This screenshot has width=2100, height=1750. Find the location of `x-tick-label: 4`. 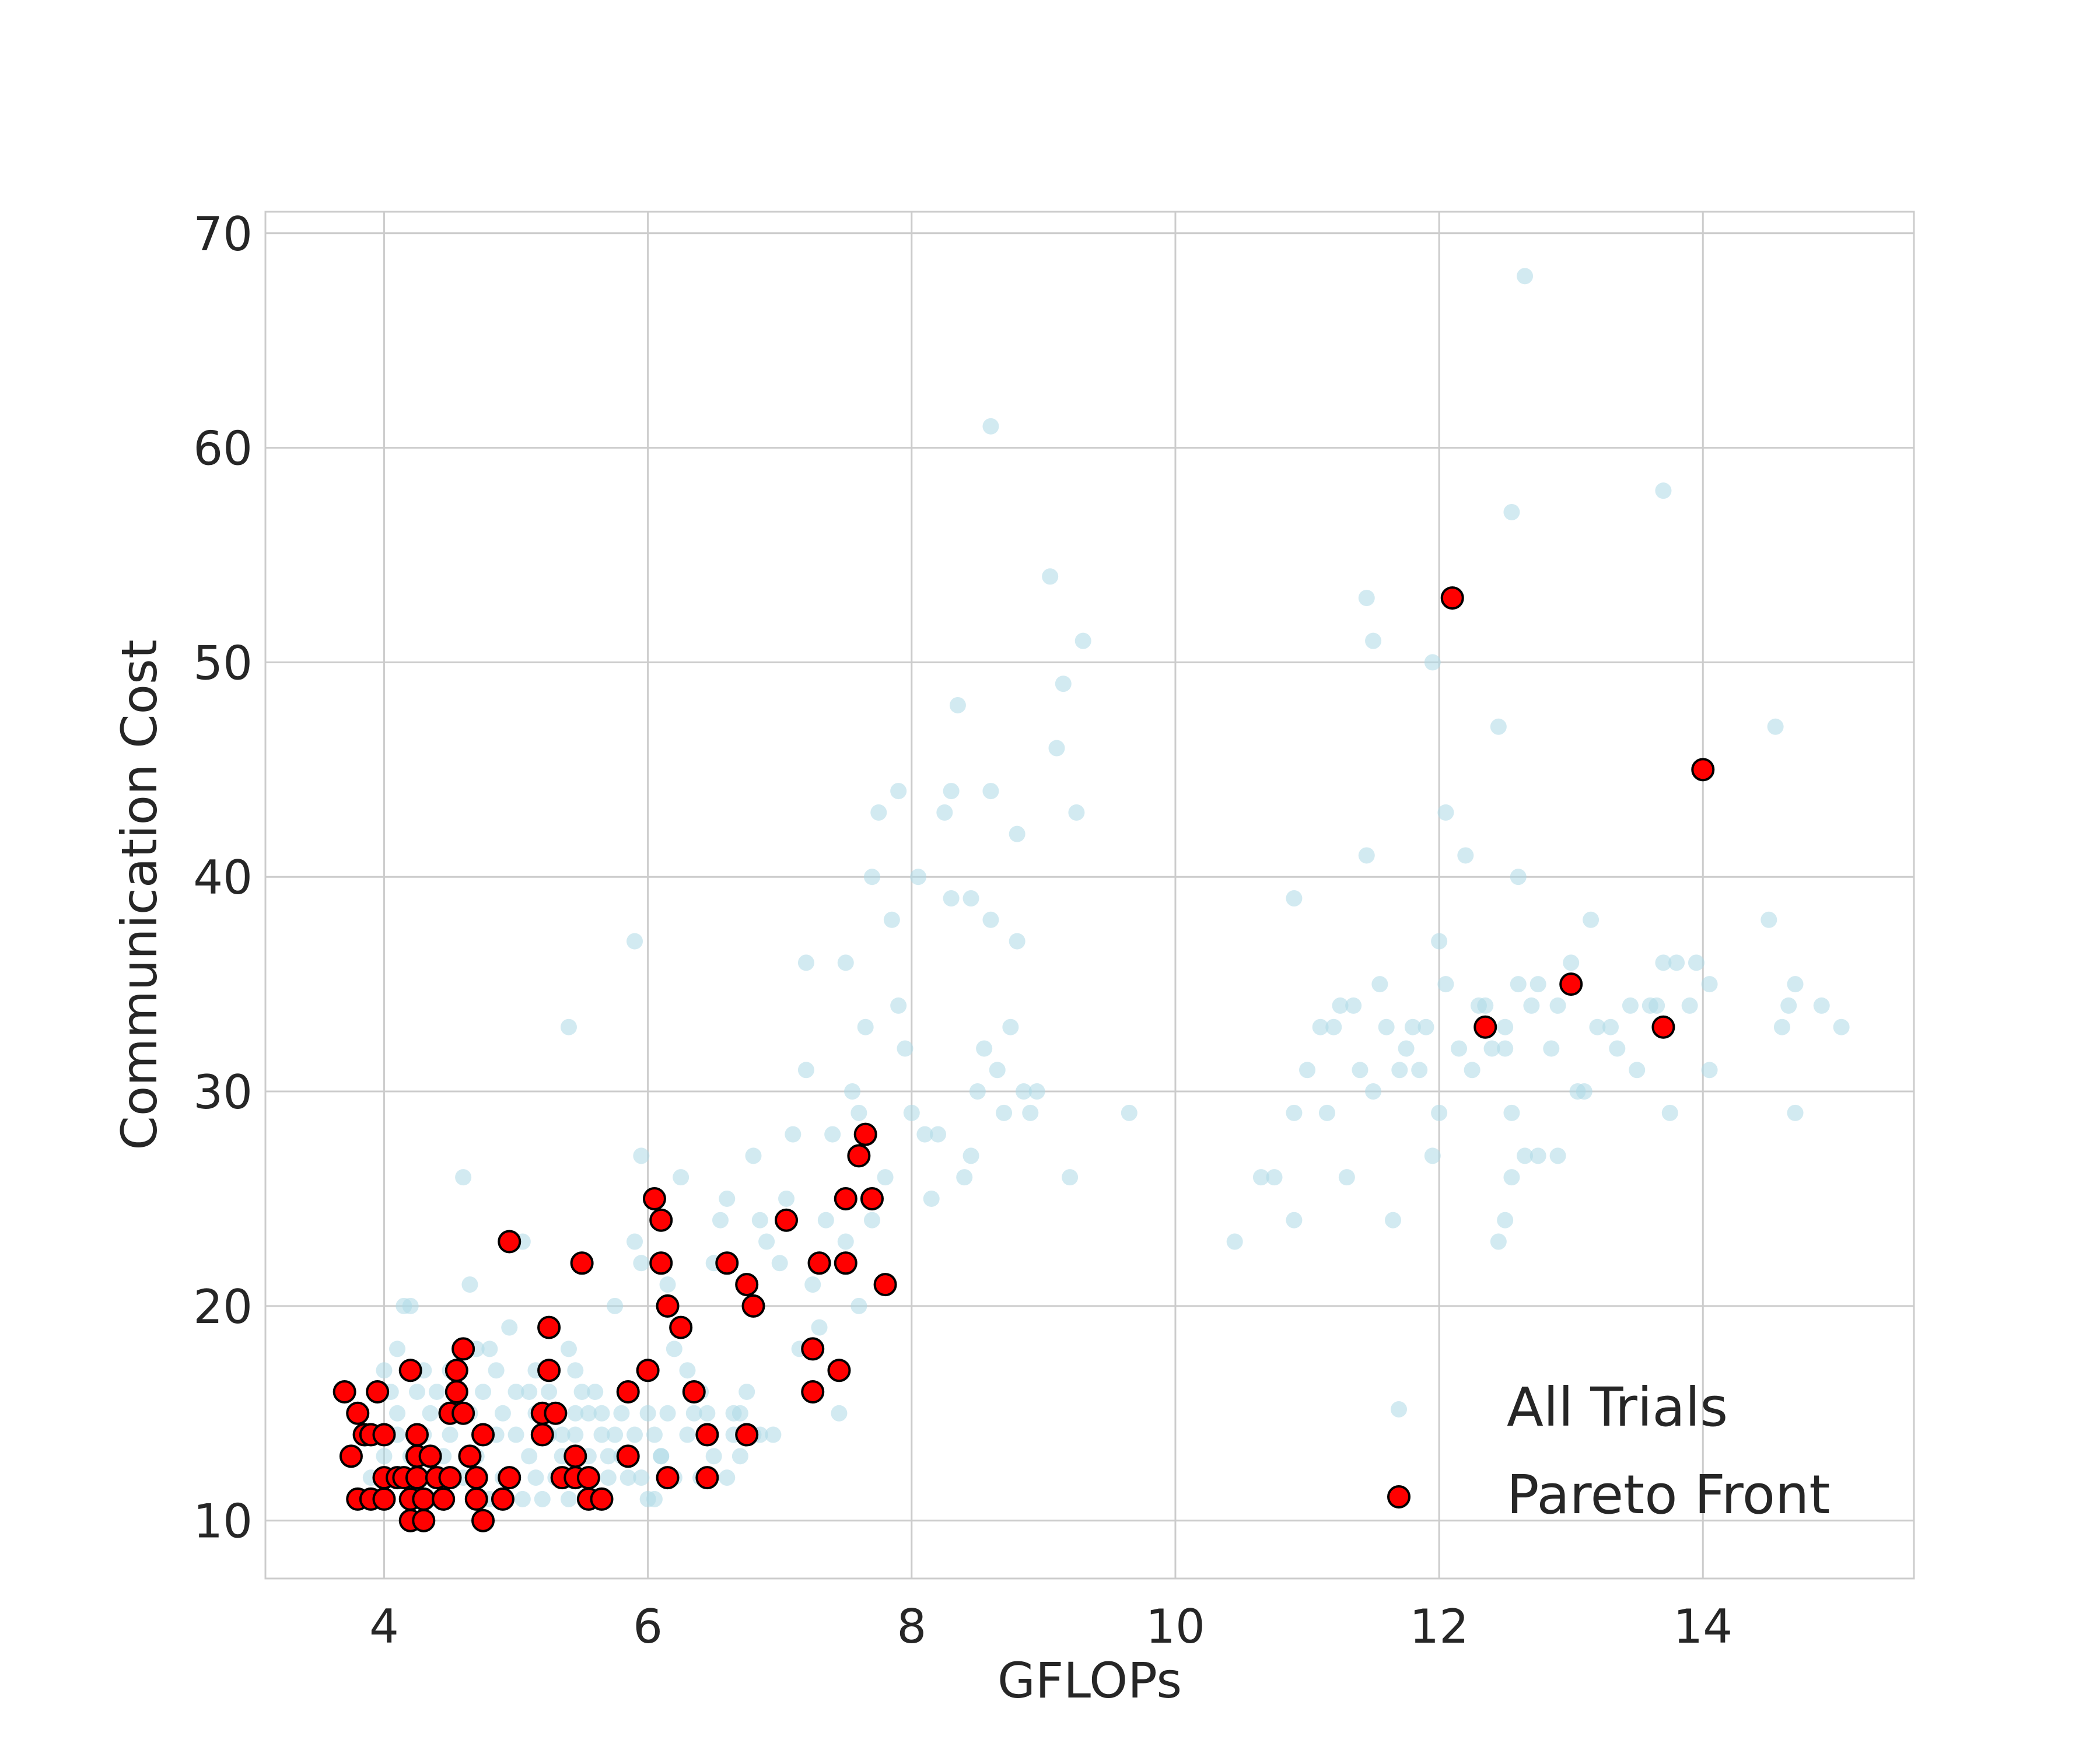

x-tick-label: 4 is located at coordinates (384, 1627).